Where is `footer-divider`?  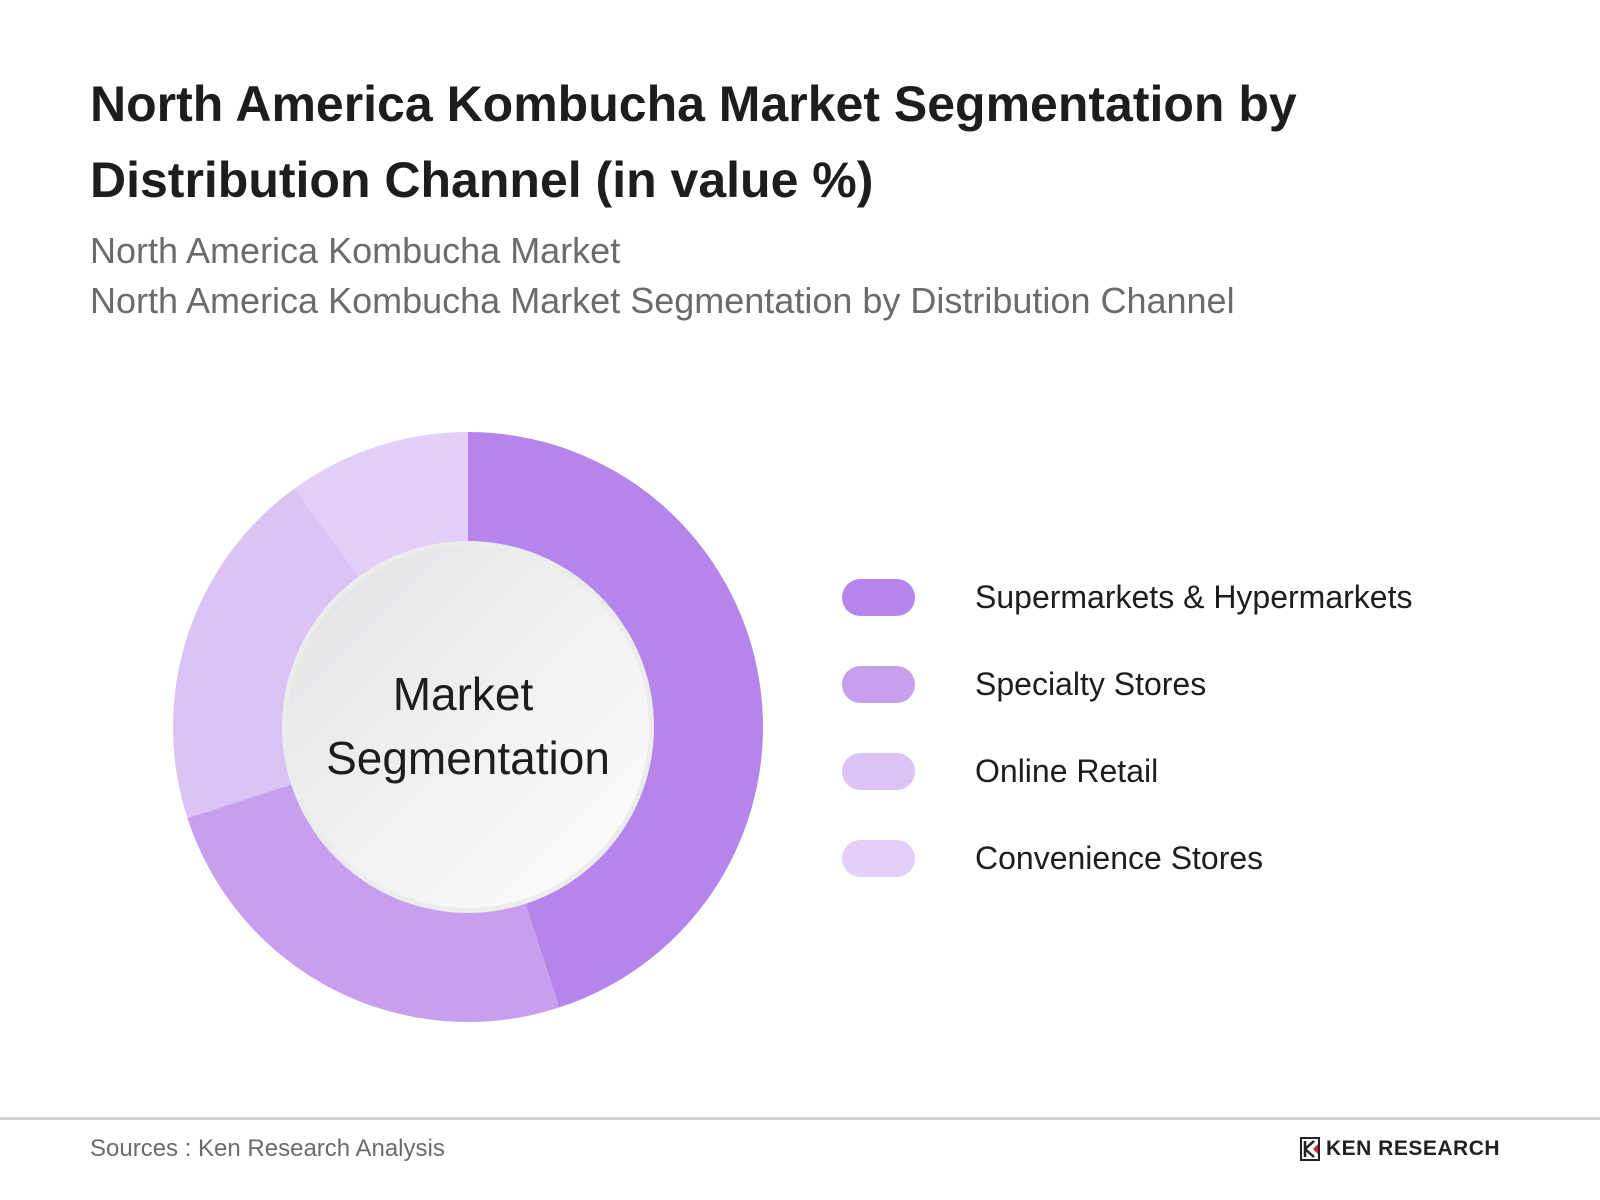
footer-divider is located at coordinates (800, 1118).